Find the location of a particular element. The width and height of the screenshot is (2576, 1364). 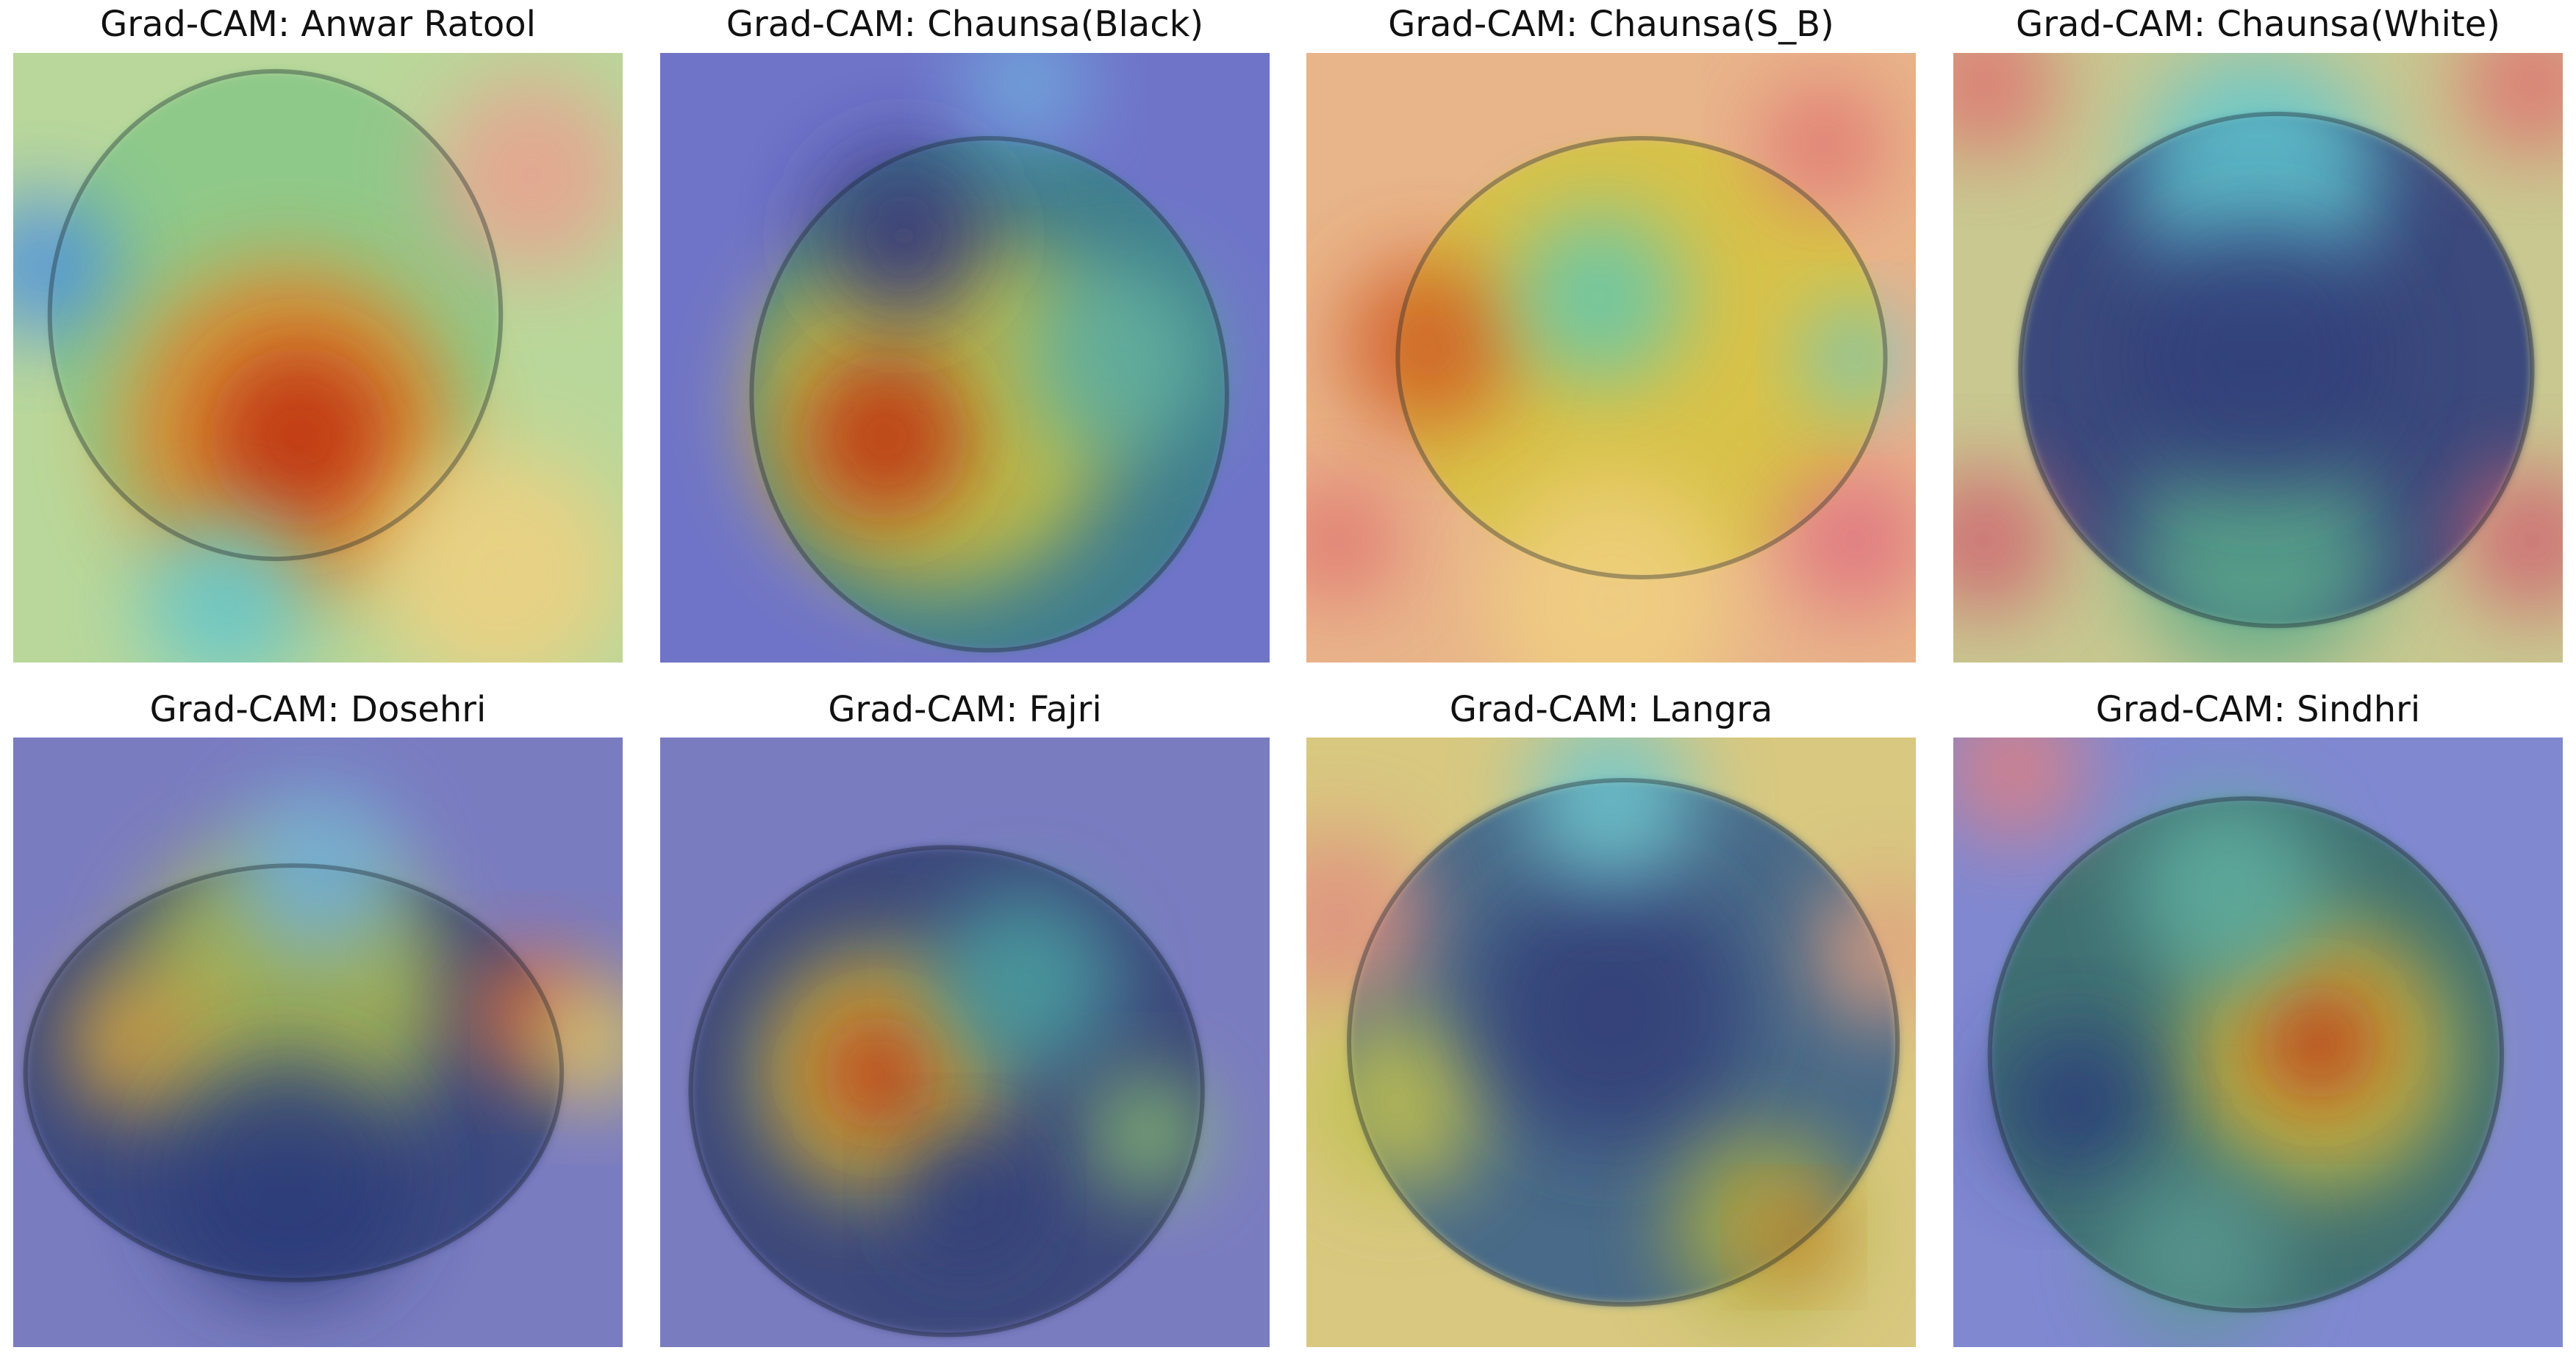

panel-title: Grad-CAM: Dosehri is located at coordinates (318, 709).